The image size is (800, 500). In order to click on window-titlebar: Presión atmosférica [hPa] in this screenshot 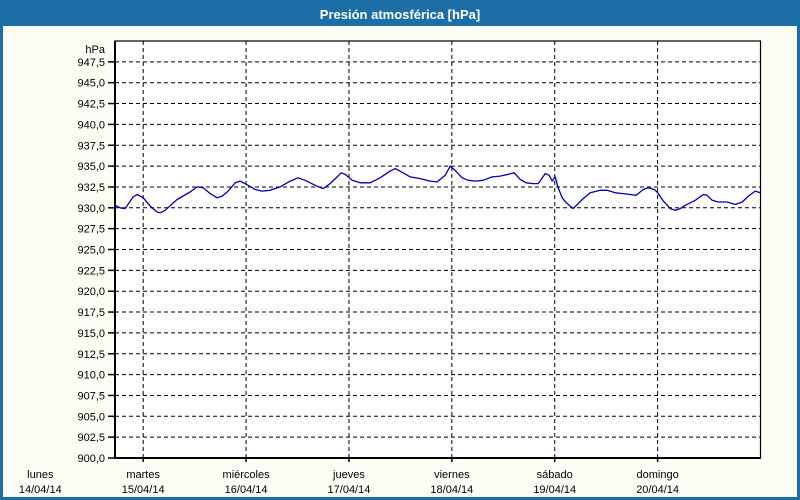, I will do `click(400, 14)`.